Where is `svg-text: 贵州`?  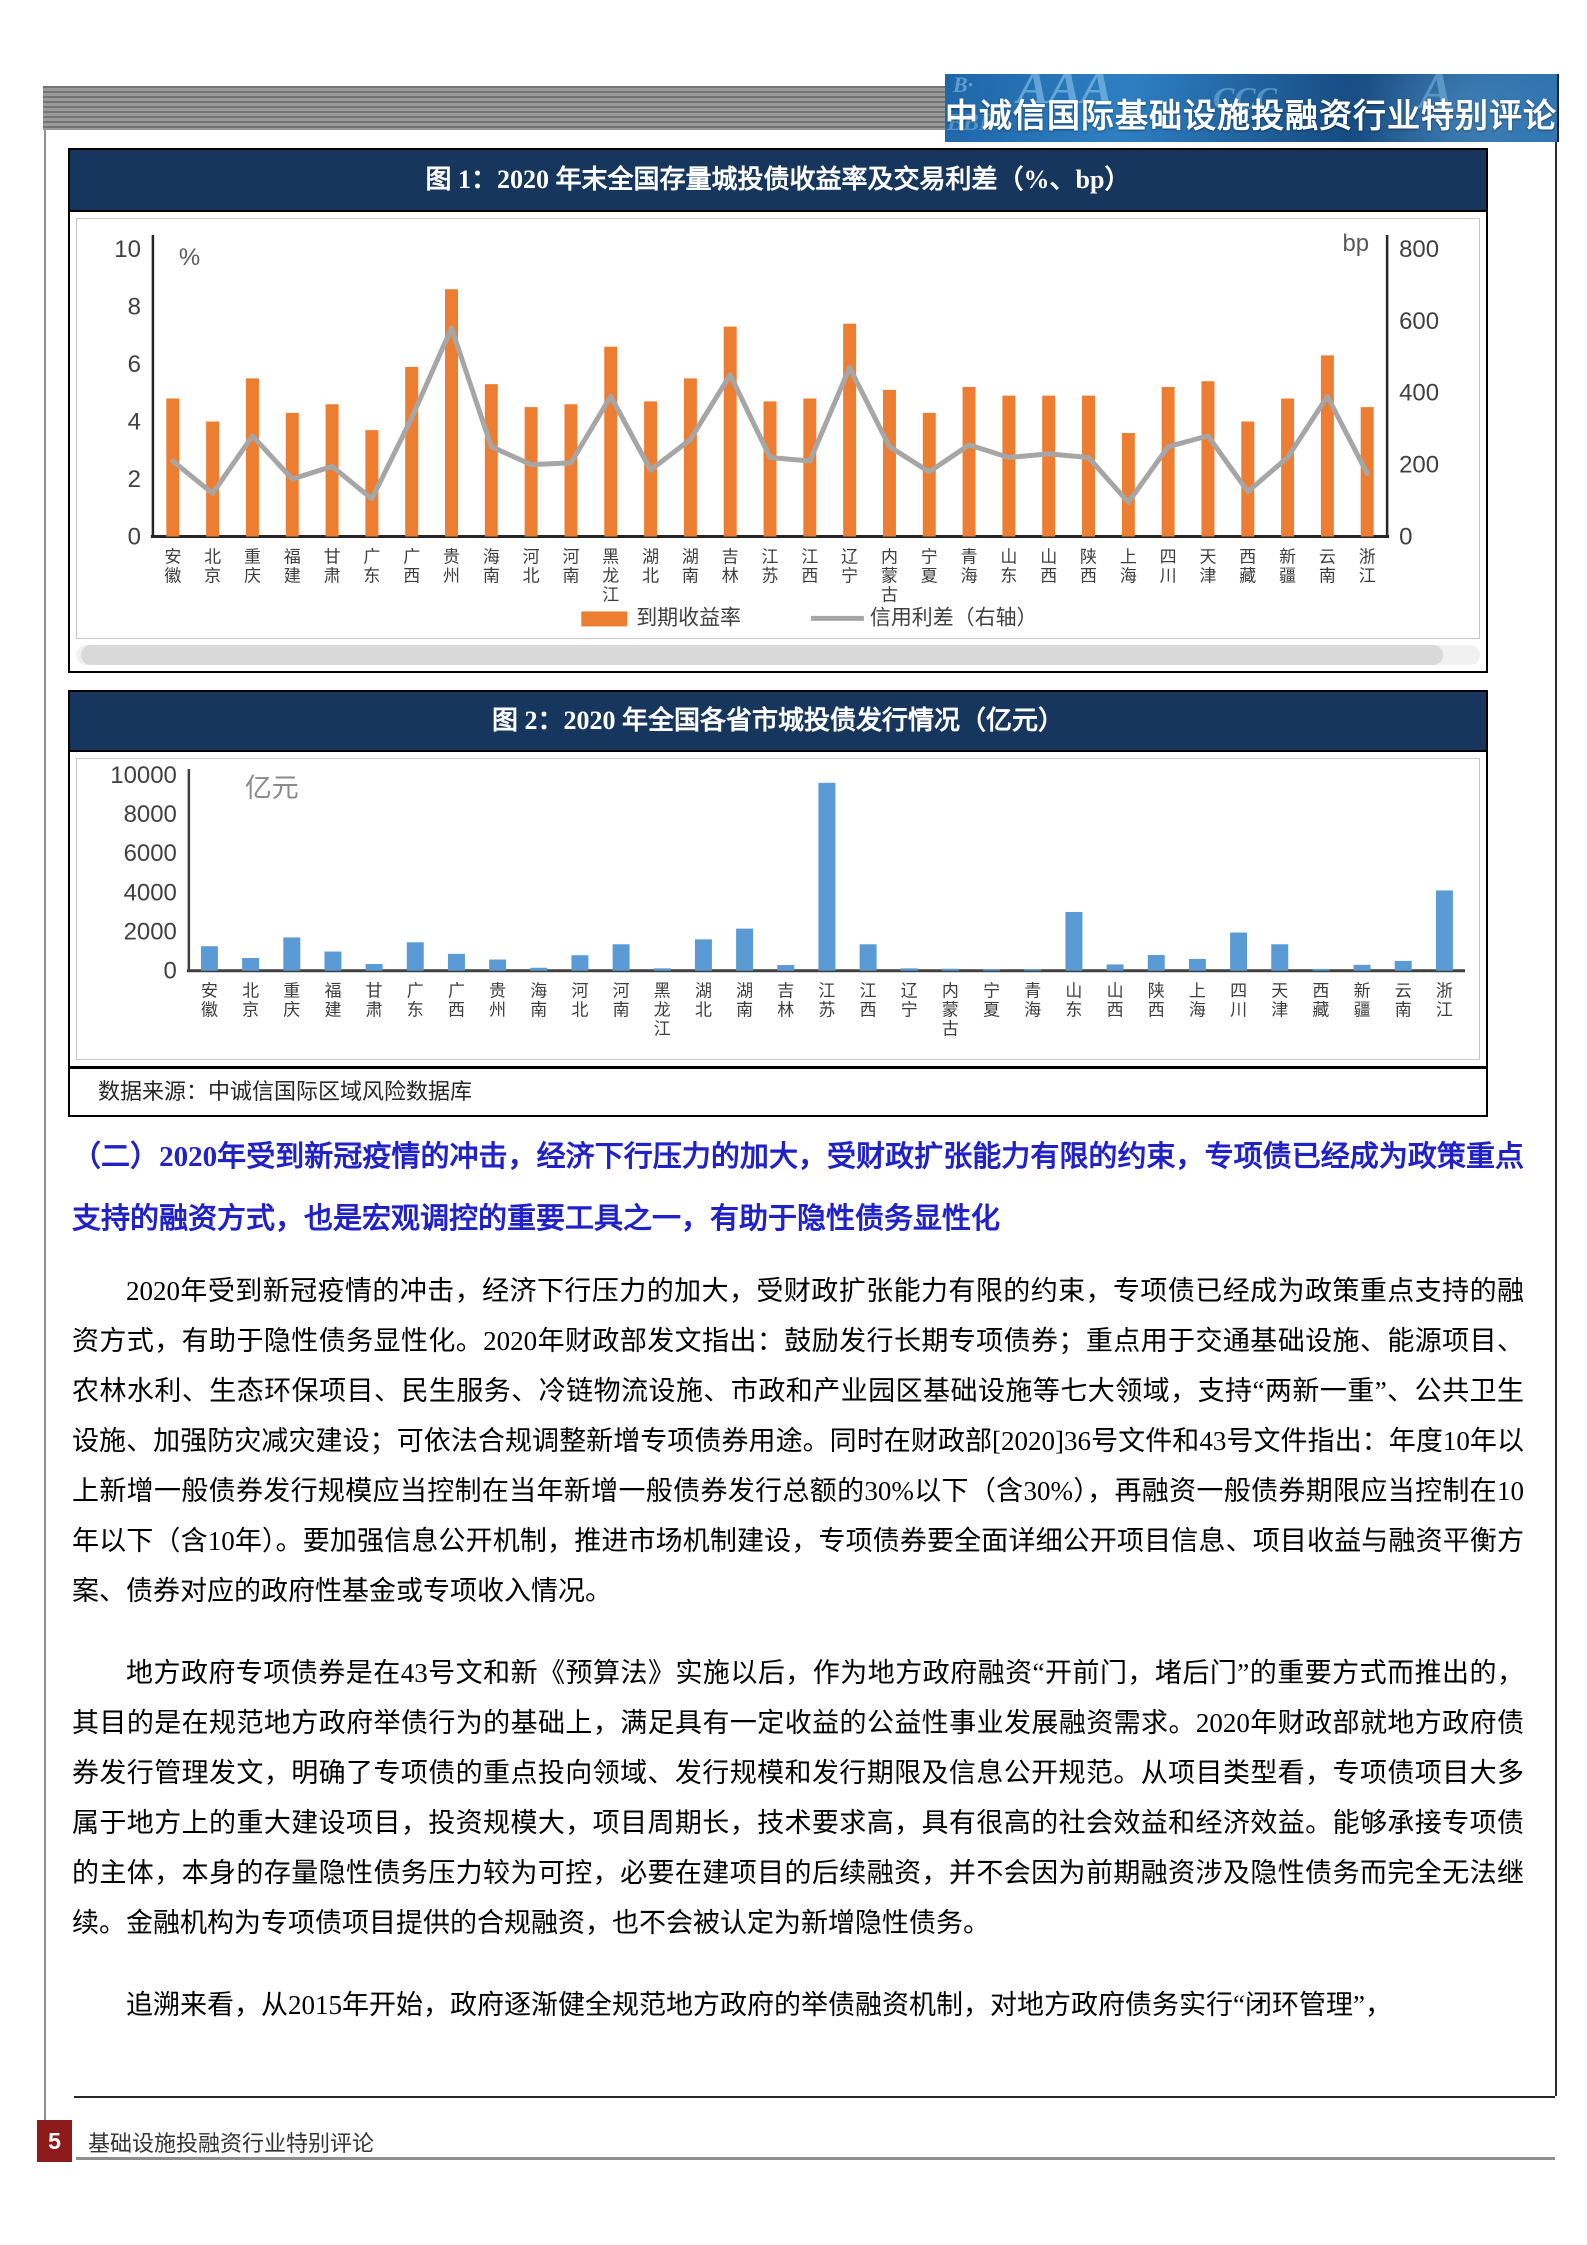 svg-text: 贵州 is located at coordinates (451, 567).